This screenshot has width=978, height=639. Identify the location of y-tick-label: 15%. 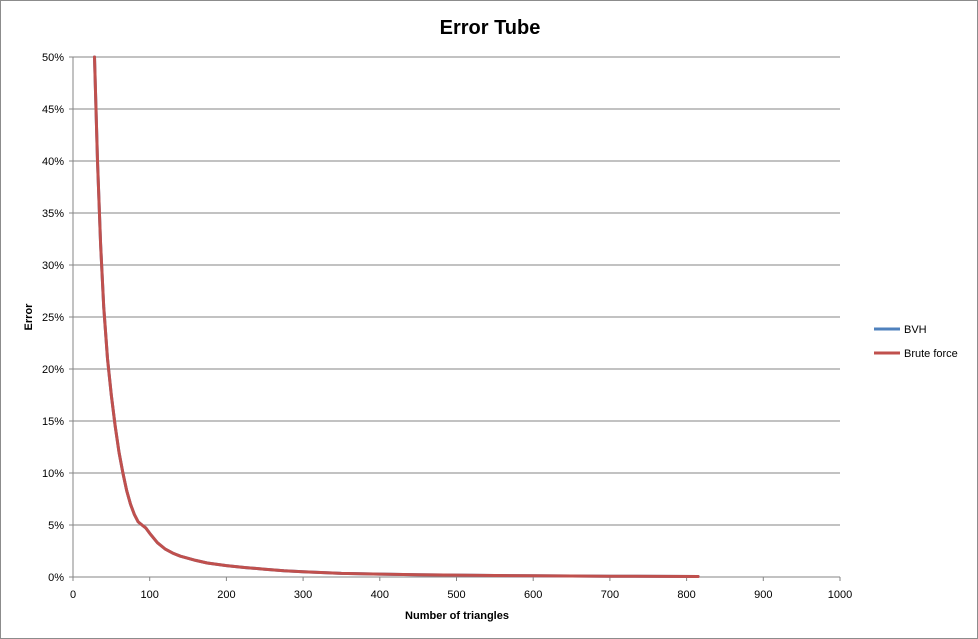
(53, 422).